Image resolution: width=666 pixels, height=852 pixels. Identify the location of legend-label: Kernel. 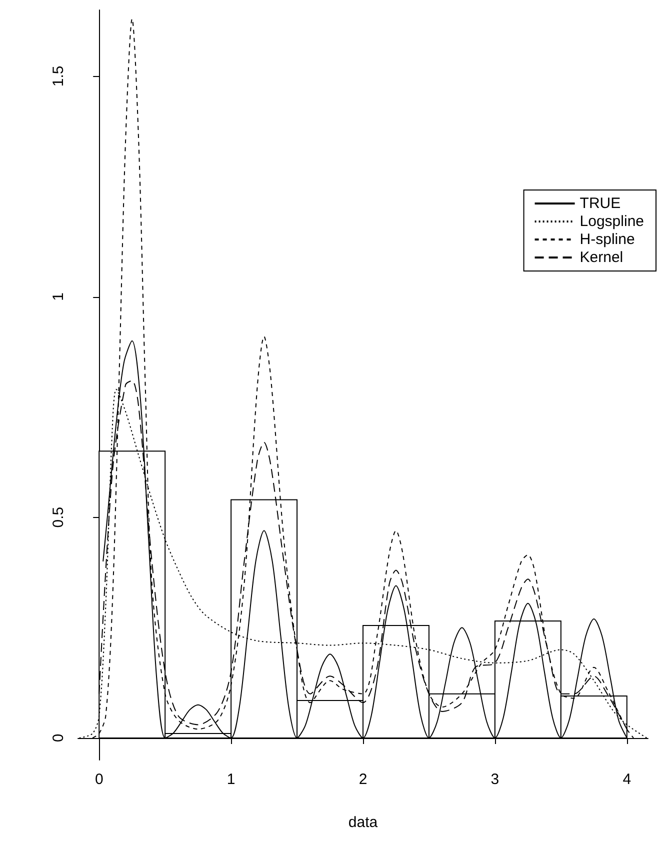
(602, 257).